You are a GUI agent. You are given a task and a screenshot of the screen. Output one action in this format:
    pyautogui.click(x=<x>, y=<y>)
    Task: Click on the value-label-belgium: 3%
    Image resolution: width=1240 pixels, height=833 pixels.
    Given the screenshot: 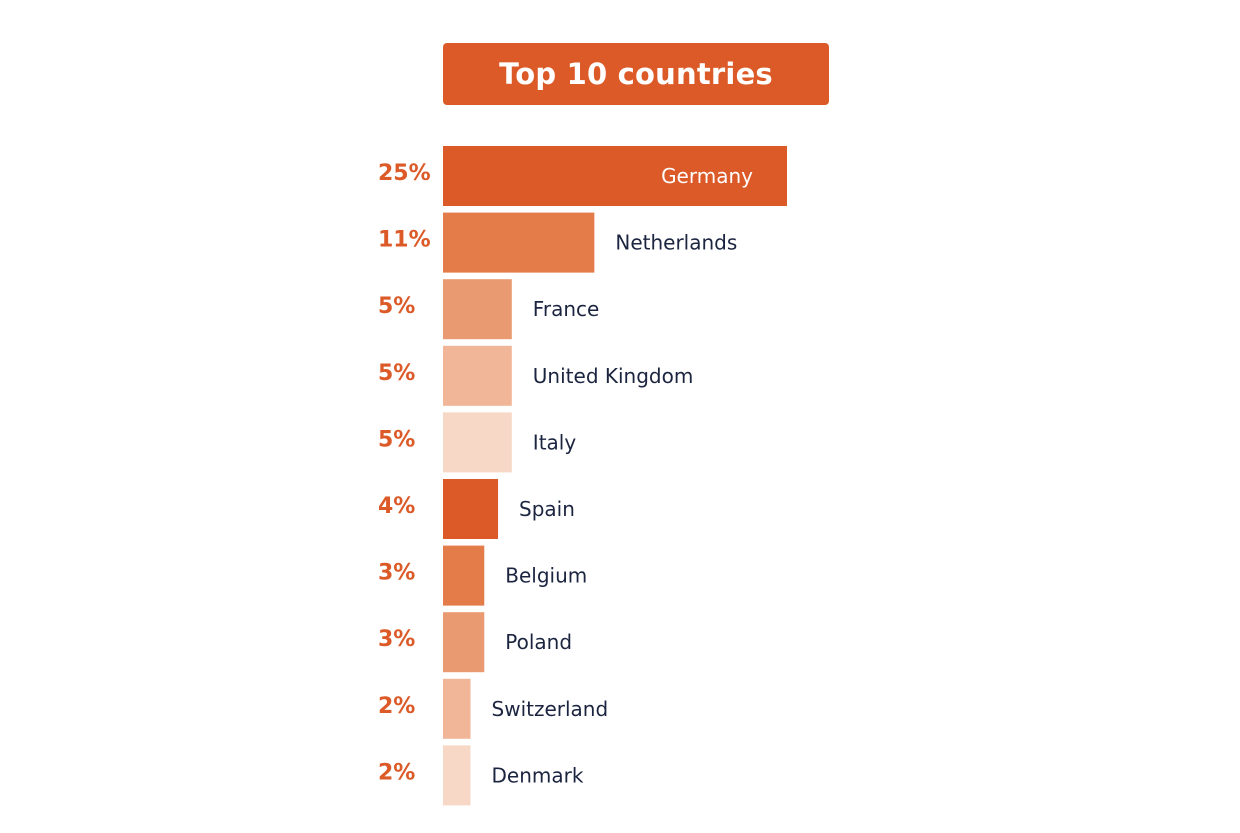 What is the action you would take?
    pyautogui.click(x=396, y=573)
    